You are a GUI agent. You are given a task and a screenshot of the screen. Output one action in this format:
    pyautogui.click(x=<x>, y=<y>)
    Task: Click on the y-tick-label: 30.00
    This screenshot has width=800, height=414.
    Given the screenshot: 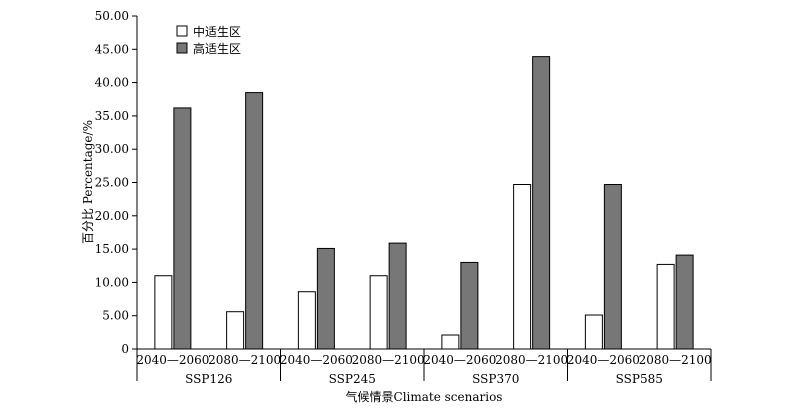 What is the action you would take?
    pyautogui.click(x=112, y=149)
    